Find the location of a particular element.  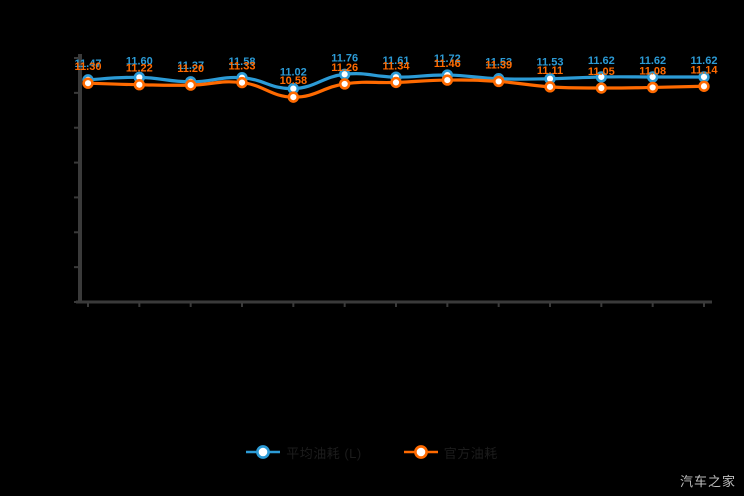

data-label: 11.72 is located at coordinates (447, 59).